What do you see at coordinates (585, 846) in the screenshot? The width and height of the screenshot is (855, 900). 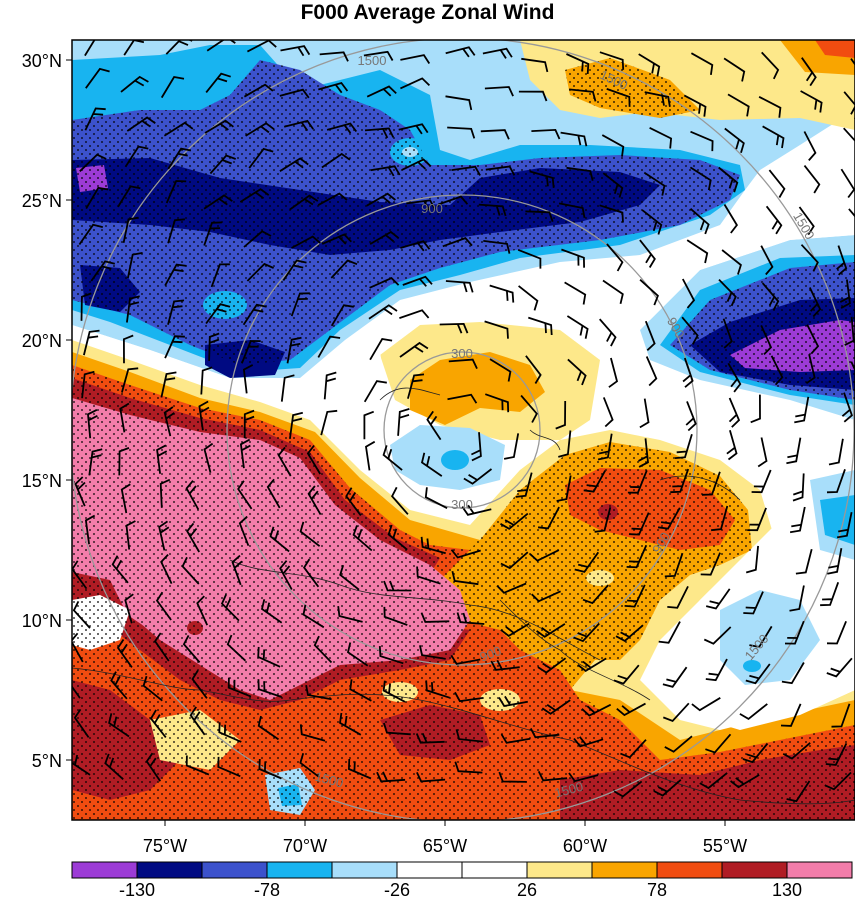 I see `lon-label: 60°W` at bounding box center [585, 846].